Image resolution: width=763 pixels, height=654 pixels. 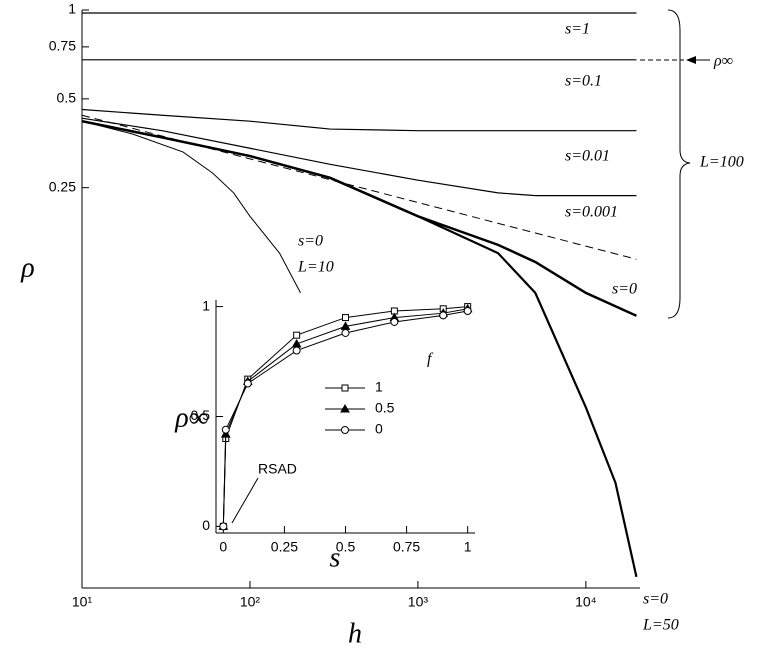 I want to click on legend-label: 0, so click(x=379, y=429).